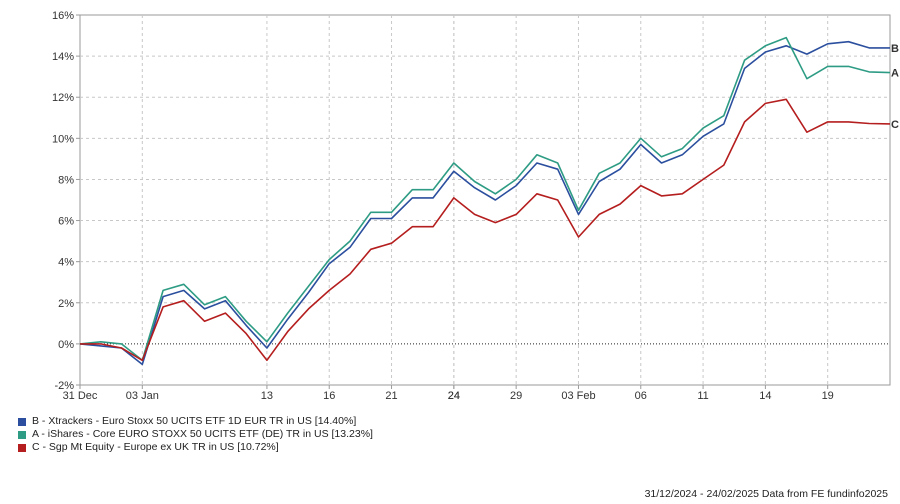 The width and height of the screenshot is (900, 504). Describe the element at coordinates (828, 396) in the screenshot. I see `x-tick-label: 19` at that location.